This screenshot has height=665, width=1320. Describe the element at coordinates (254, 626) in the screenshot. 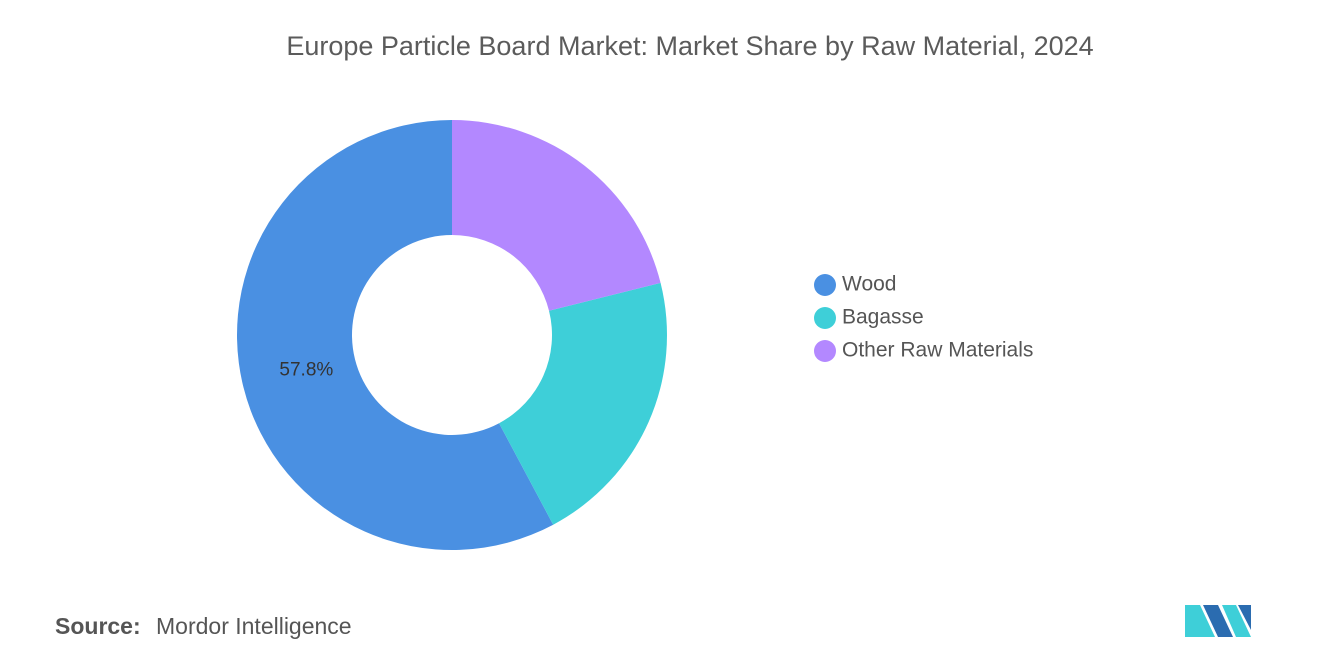

I see `source: Mordor Intelligence` at that location.